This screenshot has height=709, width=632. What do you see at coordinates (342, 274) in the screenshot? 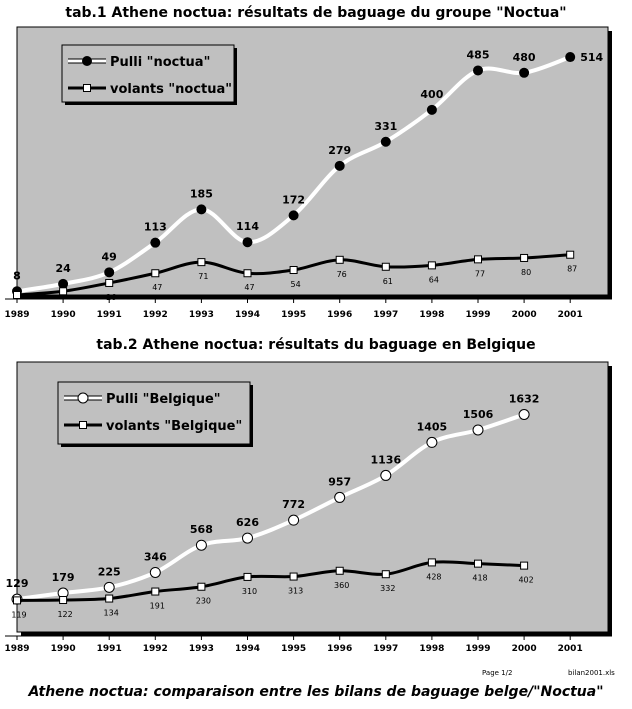
I see `data-label: 76` at bounding box center [342, 274].